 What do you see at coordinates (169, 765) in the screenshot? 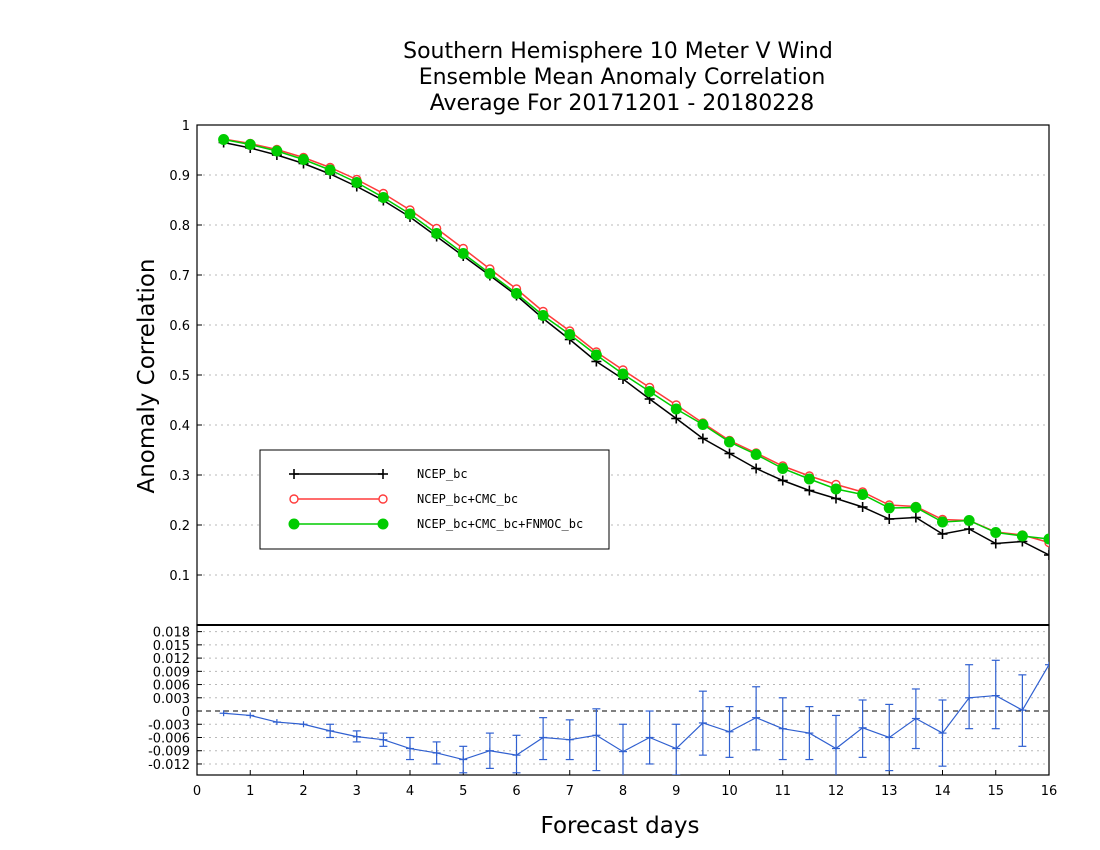
I see `y-tick-label: -0.012` at bounding box center [169, 765].